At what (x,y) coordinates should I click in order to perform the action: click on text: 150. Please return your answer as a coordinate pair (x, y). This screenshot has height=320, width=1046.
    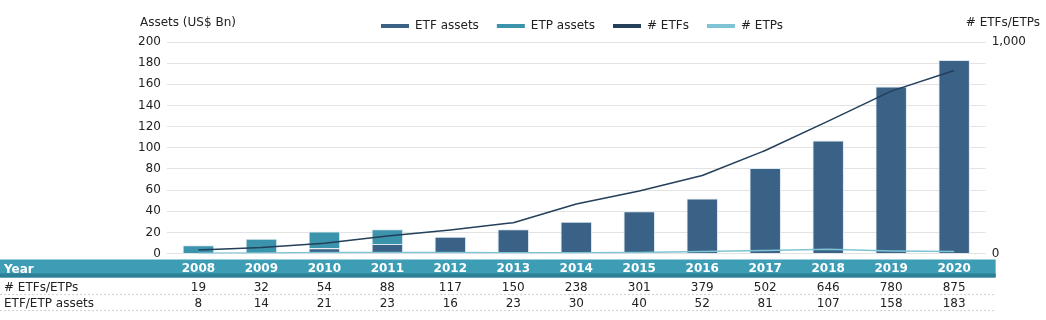
    Looking at the image, I should click on (513, 286).